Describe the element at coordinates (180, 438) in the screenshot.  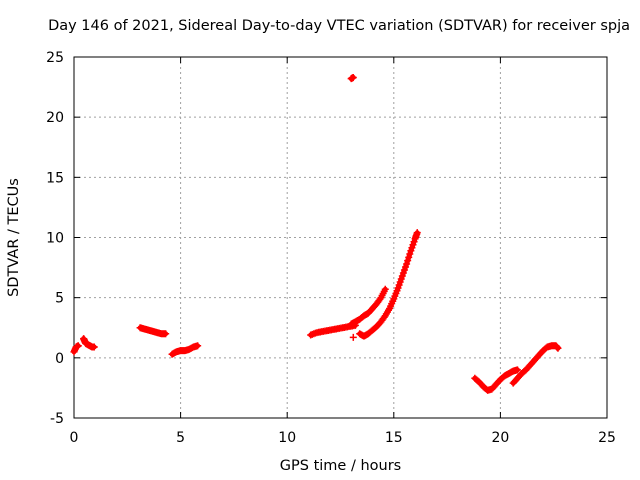
I see `x-tick-label: 5` at that location.